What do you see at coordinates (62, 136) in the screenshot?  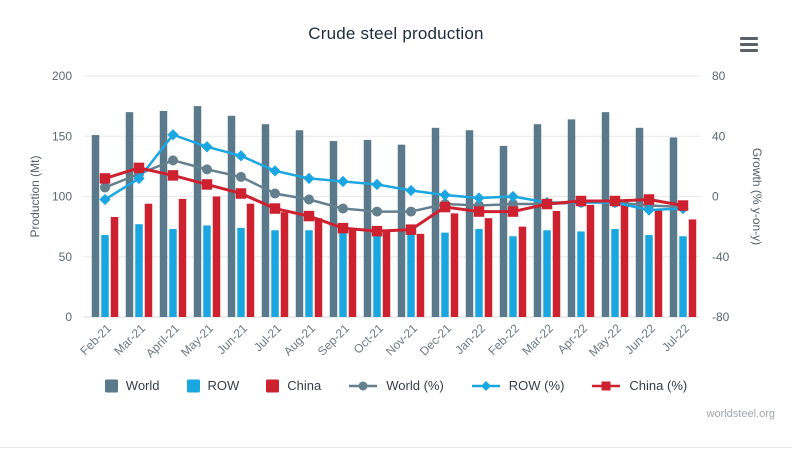 I see `left-axis-tick-label: 150` at bounding box center [62, 136].